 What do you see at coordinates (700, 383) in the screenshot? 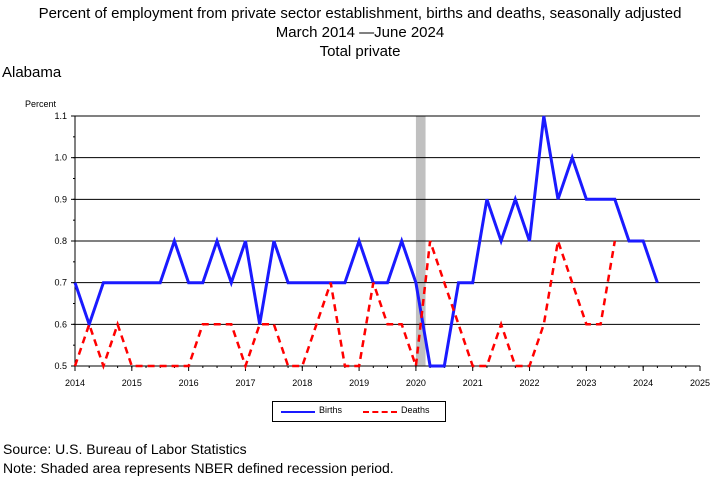
I see `x-tick-label: 2025` at bounding box center [700, 383].